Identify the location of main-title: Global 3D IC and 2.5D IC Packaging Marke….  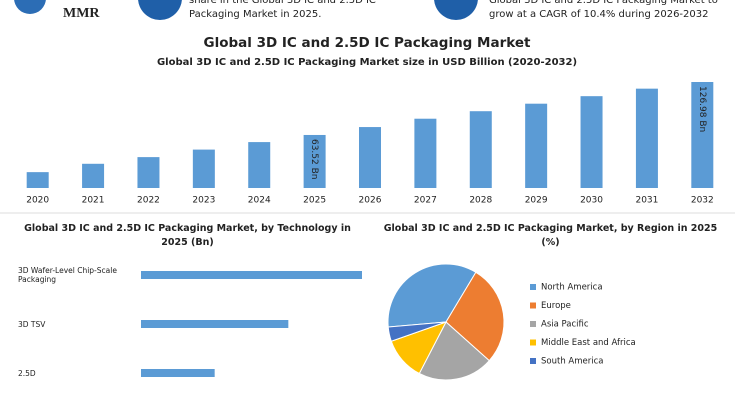
(368, 43).